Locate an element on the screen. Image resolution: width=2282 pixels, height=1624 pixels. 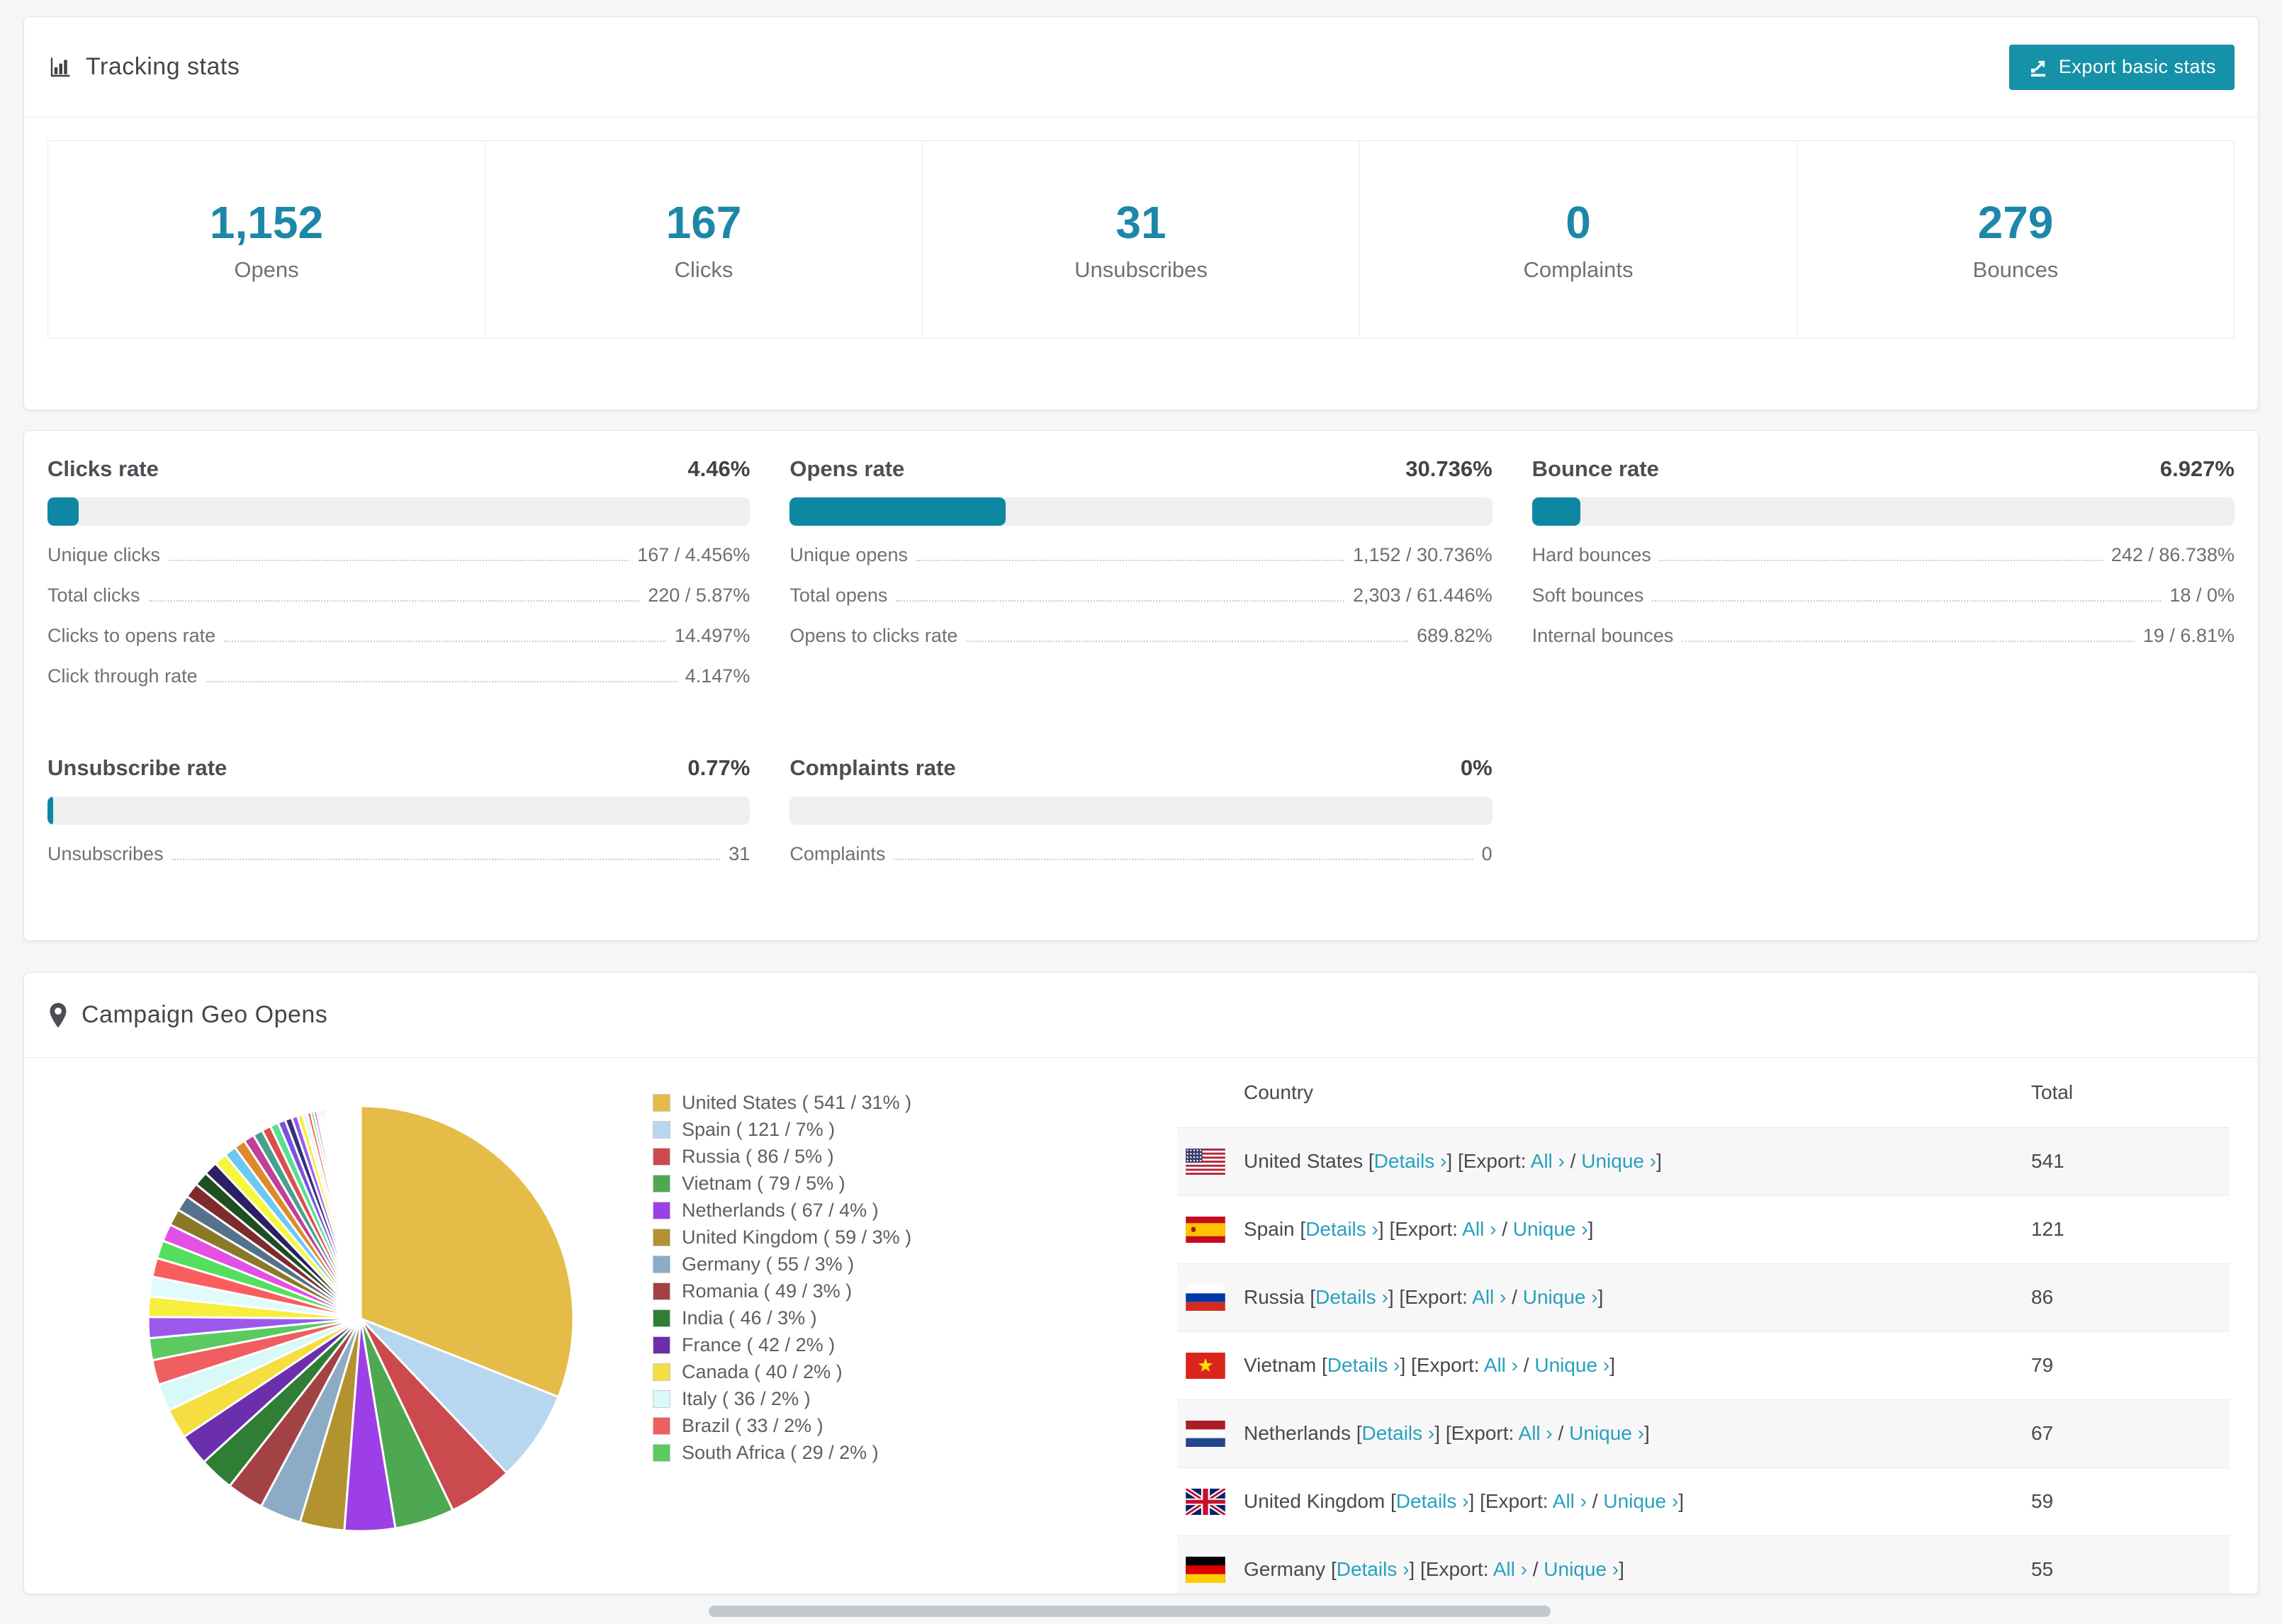
export-basic-stats-button: Export basic stats is located at coordinates (2121, 67).